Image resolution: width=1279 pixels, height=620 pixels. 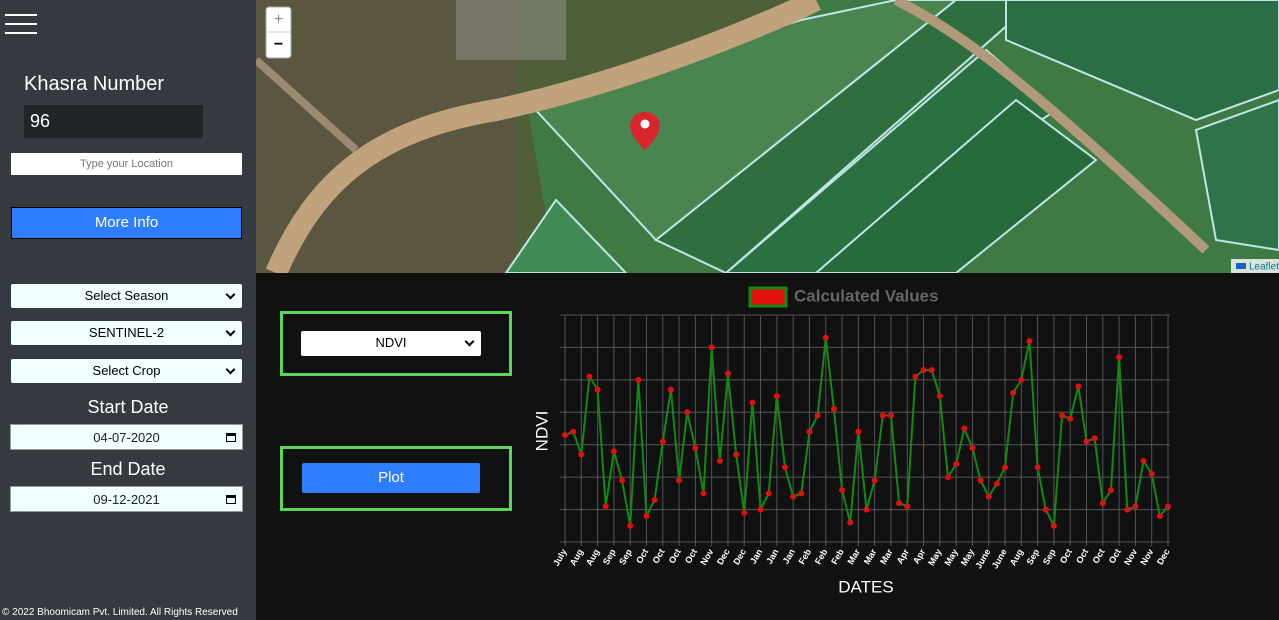 I want to click on x-tick-label: Apr, so click(x=903, y=556).